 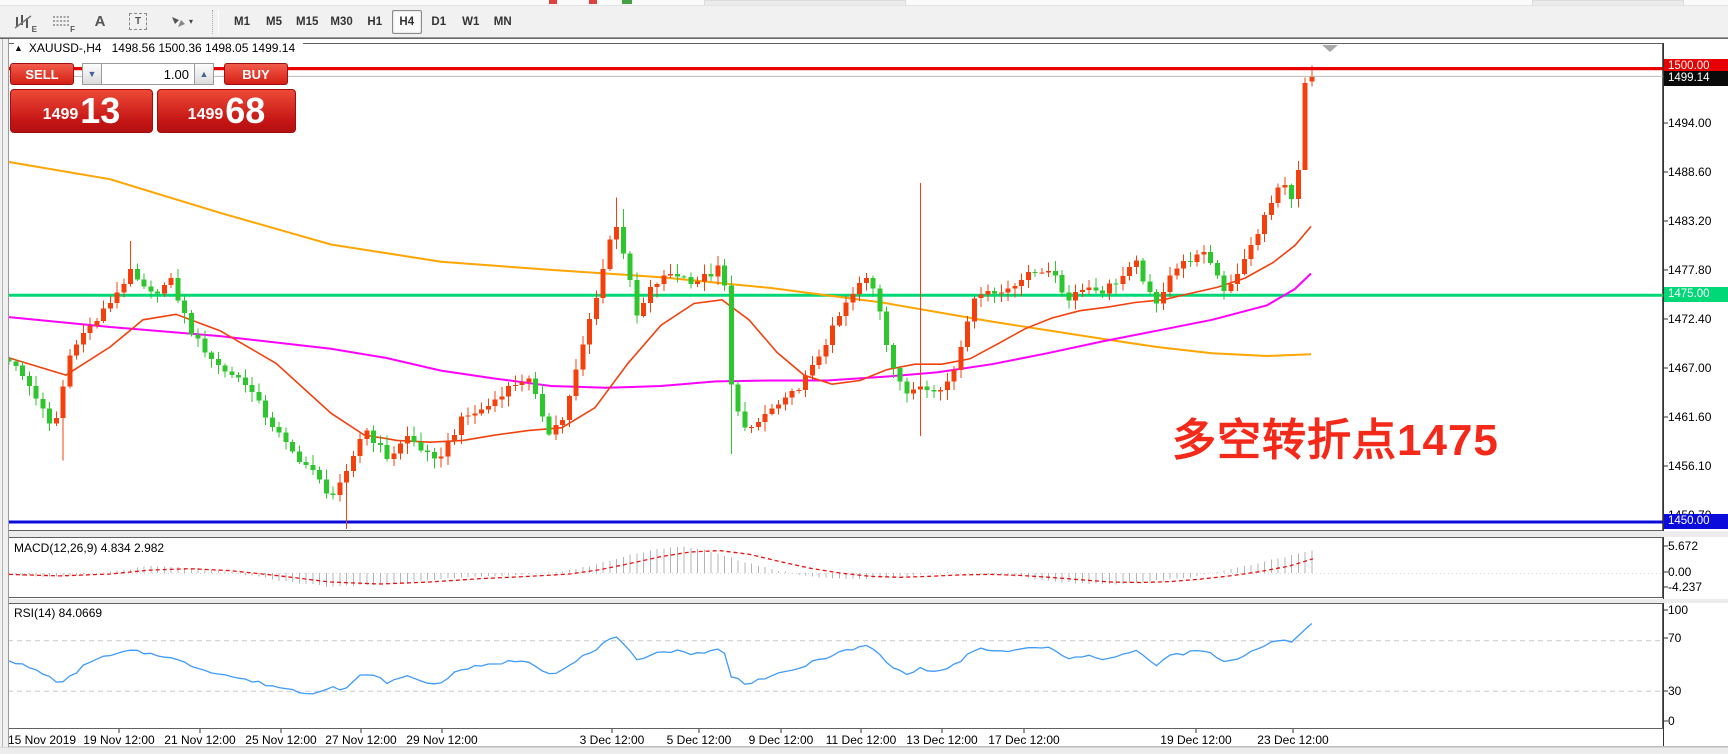 What do you see at coordinates (1685, 587) in the screenshot?
I see `macd-tick-label: -4.237` at bounding box center [1685, 587].